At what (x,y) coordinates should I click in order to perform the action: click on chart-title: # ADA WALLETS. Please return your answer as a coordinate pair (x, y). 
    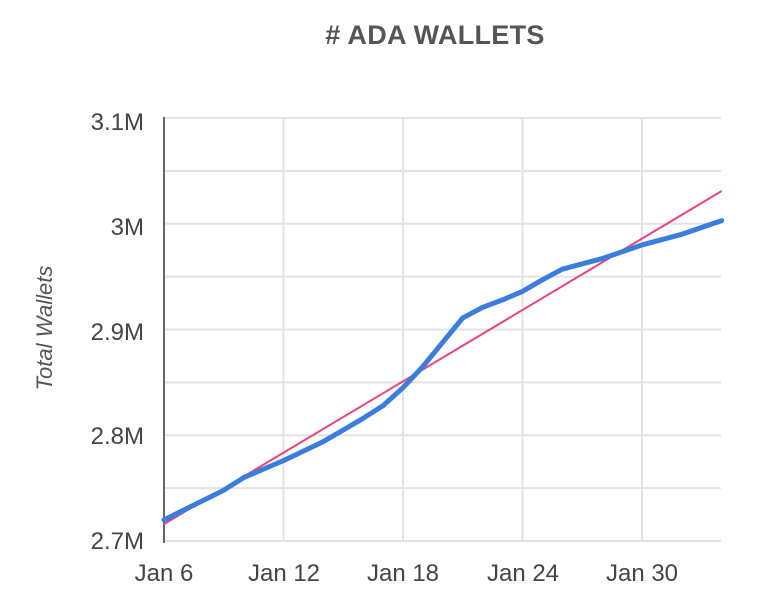
    Looking at the image, I should click on (435, 35).